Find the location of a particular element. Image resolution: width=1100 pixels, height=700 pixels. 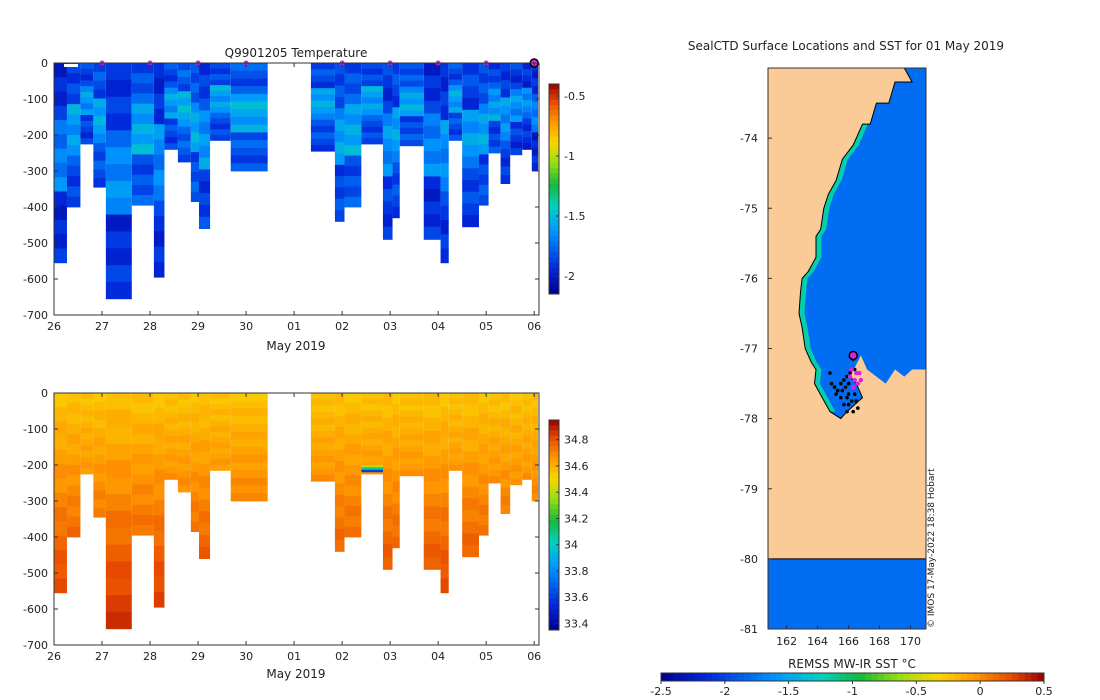

x-tick-label: 28 is located at coordinates (150, 326).